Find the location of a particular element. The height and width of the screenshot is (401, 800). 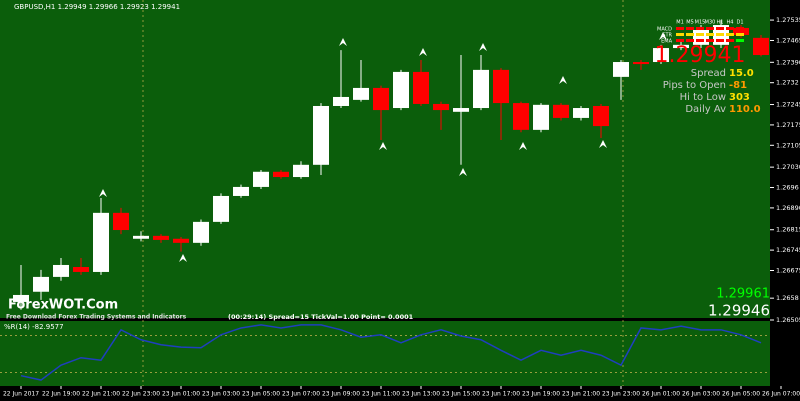

x-tick-label: 23 Jun 05:00 is located at coordinates (261, 394).